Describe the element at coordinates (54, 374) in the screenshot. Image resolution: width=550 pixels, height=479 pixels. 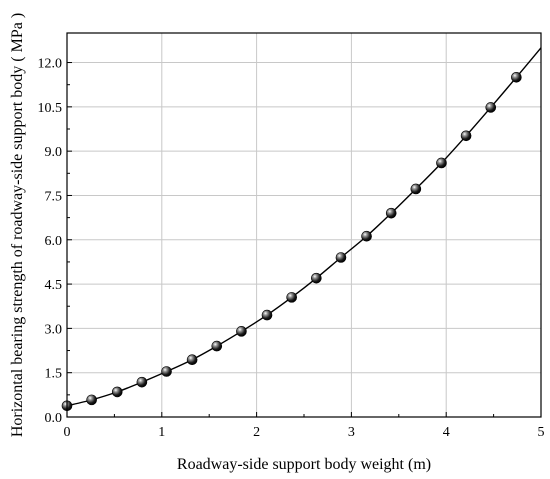
I see `y-tick-label: 1.5` at that location.